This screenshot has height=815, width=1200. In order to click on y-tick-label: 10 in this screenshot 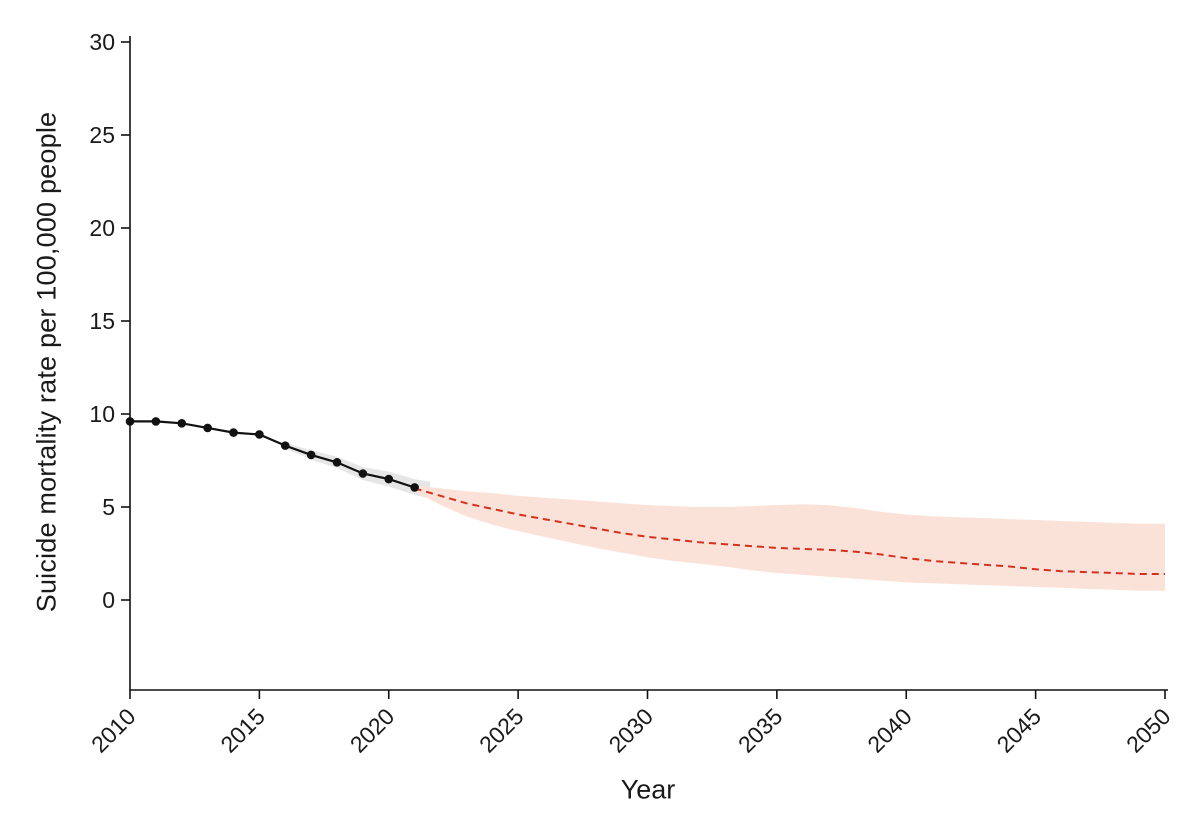, I will do `click(102, 414)`.